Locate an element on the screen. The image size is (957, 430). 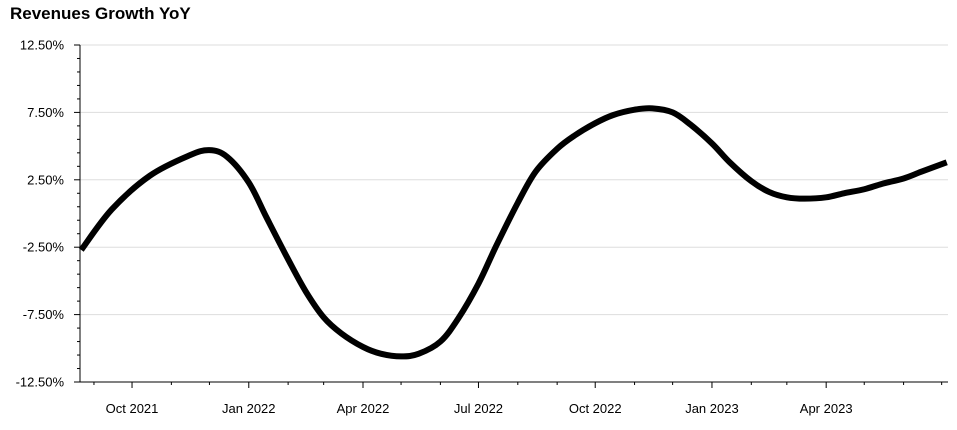
y-tick-label: -12.50% is located at coordinates (40, 382).